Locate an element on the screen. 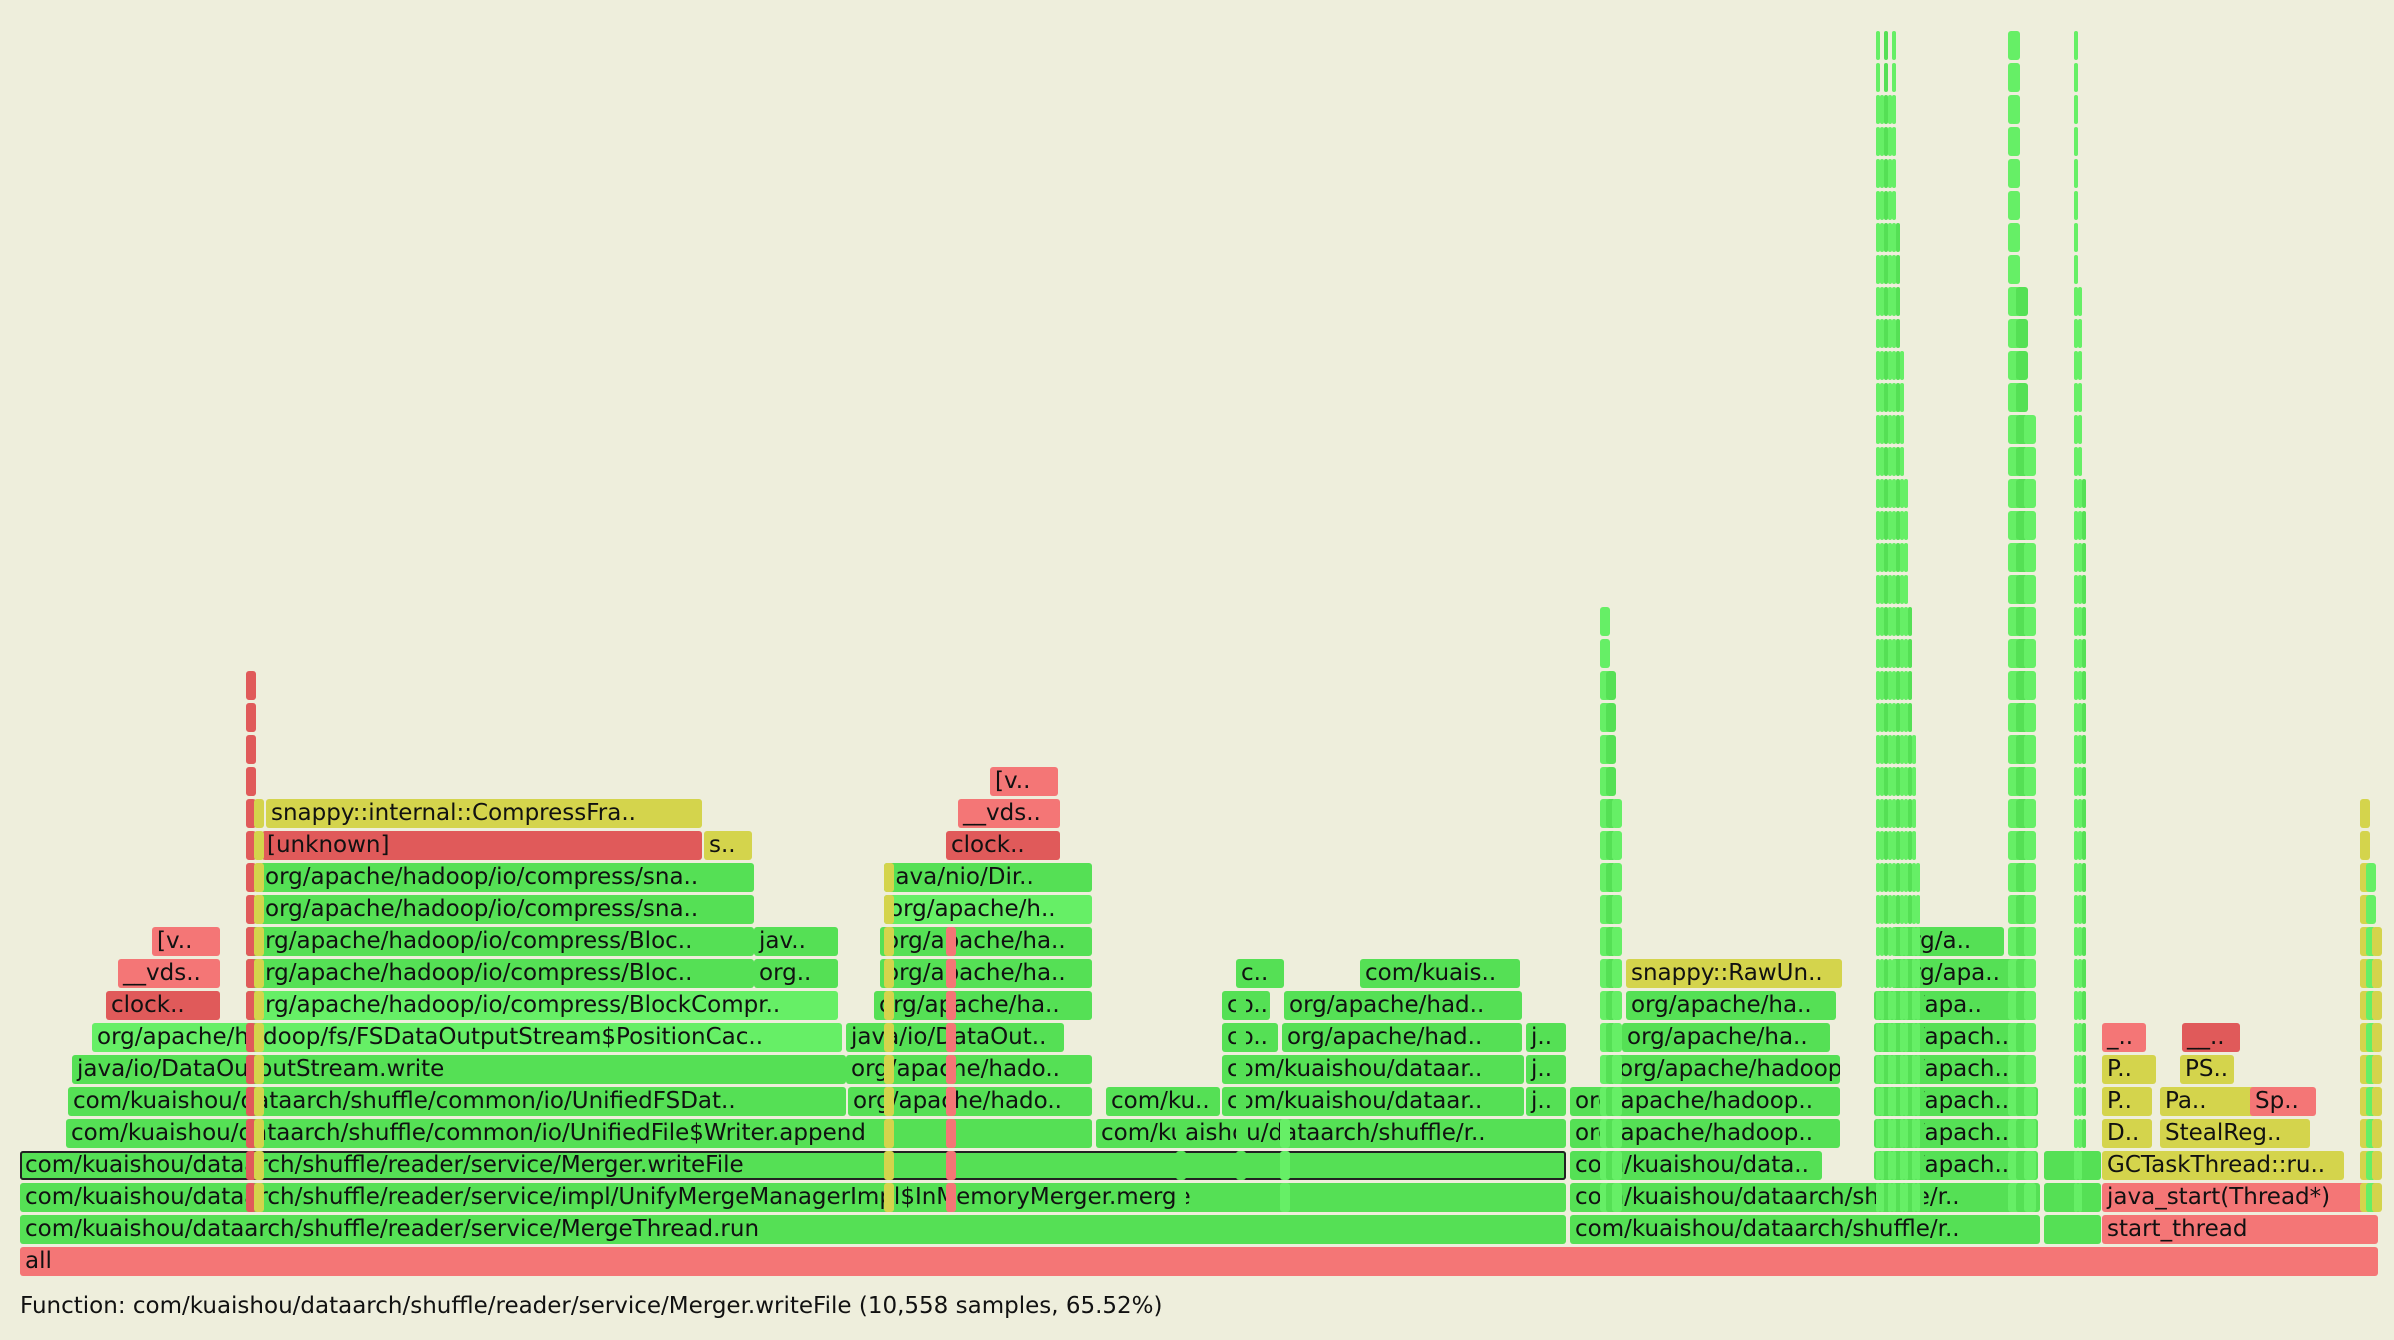 The width and height of the screenshot is (2394, 1340). flame-frame: _.. is located at coordinates (2124, 1037).